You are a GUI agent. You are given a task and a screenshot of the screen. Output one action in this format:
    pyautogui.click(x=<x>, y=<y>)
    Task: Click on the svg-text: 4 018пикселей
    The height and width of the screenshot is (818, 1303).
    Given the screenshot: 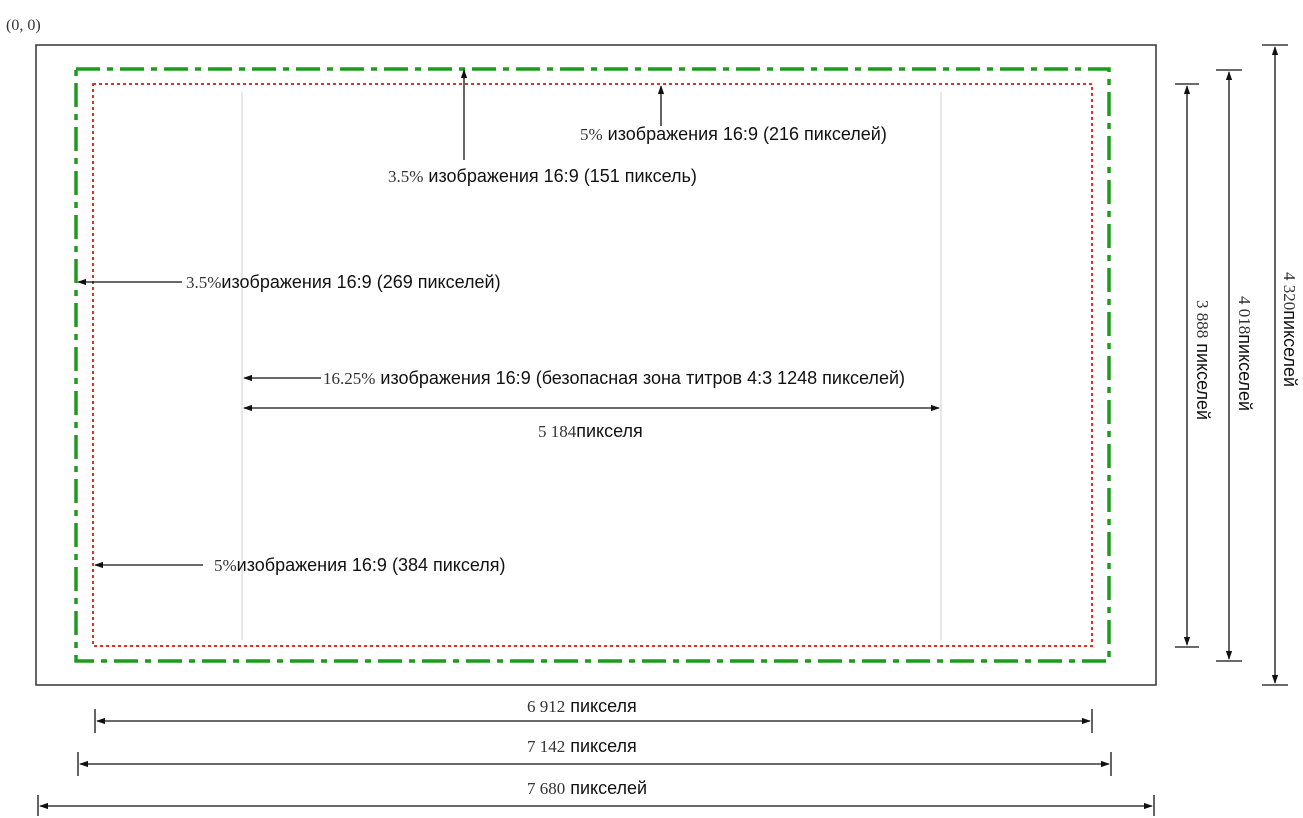 What is the action you would take?
    pyautogui.click(x=1245, y=353)
    